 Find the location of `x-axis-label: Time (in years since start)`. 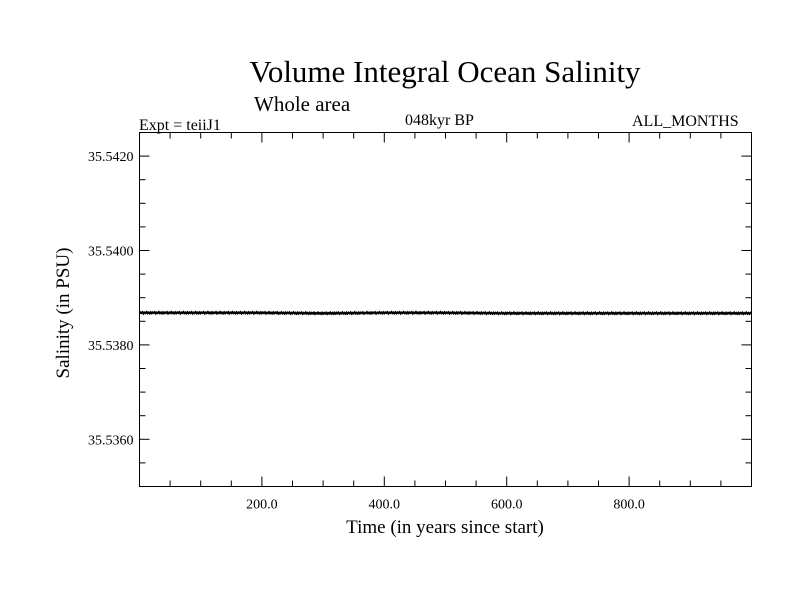

x-axis-label: Time (in years since start) is located at coordinates (445, 527).